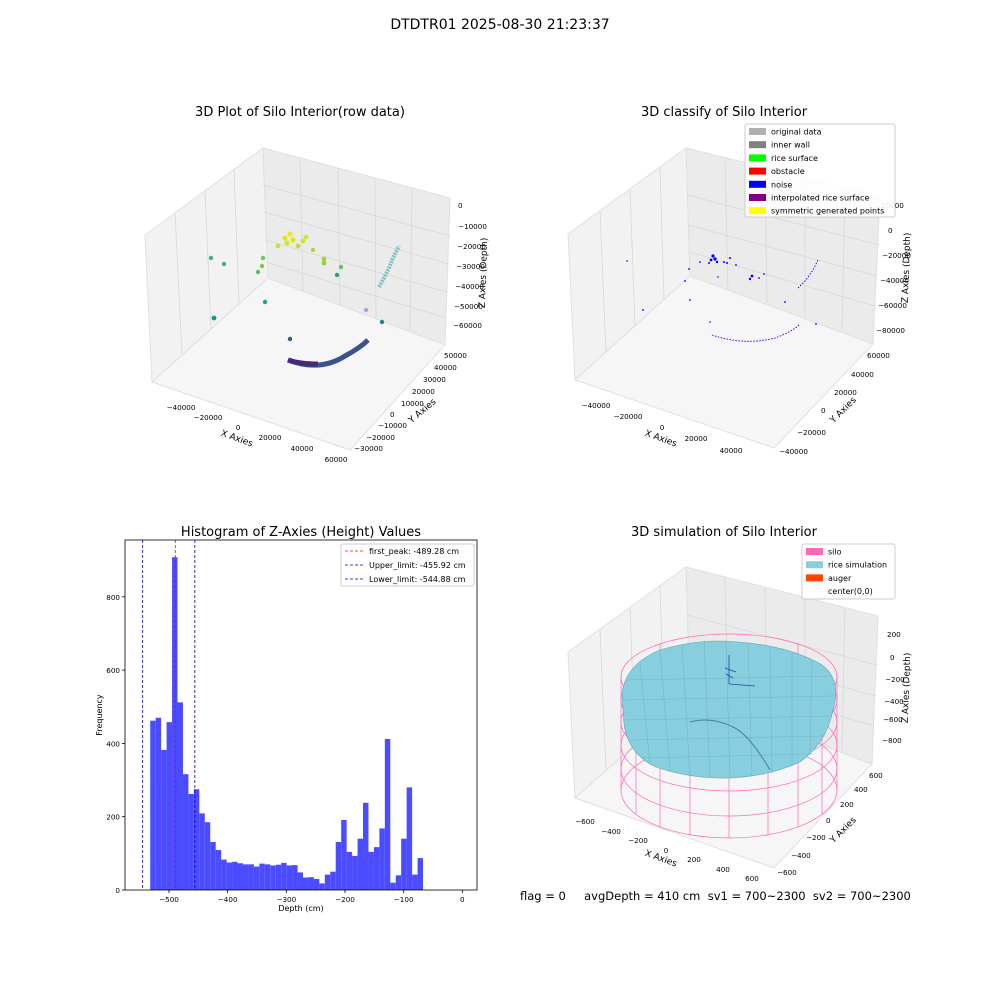 The width and height of the screenshot is (1000, 1000). I want to click on simulation-legend-label-2: auger, so click(840, 578).